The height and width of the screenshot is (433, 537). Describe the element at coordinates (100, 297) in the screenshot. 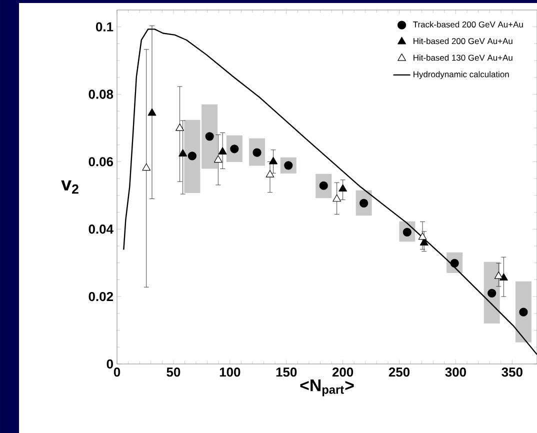

I see `y-tick-label: 0.02` at that location.